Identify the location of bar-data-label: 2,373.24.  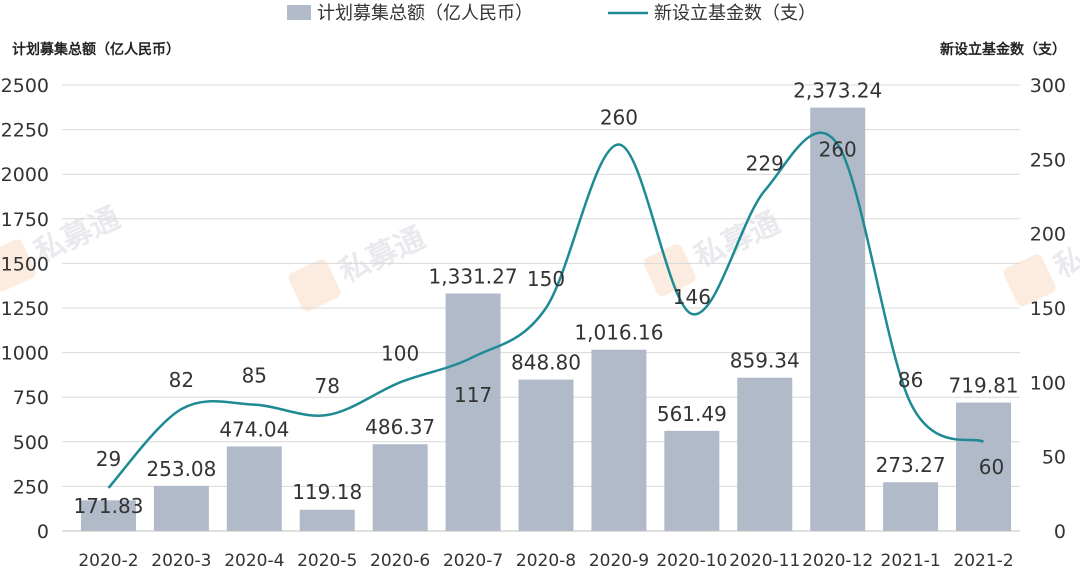
(837, 91).